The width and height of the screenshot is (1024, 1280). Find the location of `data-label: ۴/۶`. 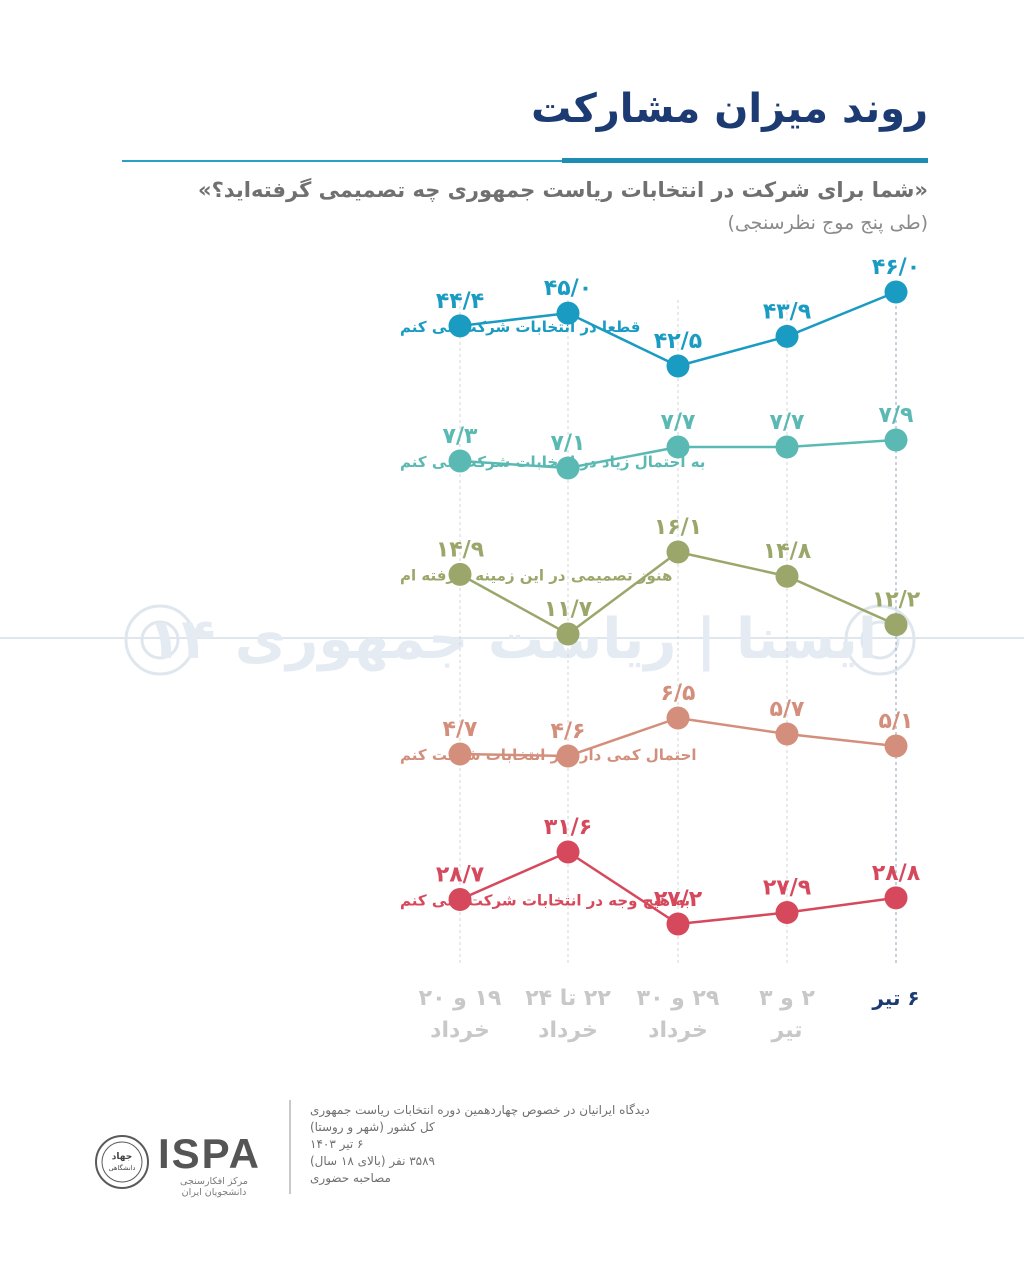

data-label: ۴/۶ is located at coordinates (568, 731).